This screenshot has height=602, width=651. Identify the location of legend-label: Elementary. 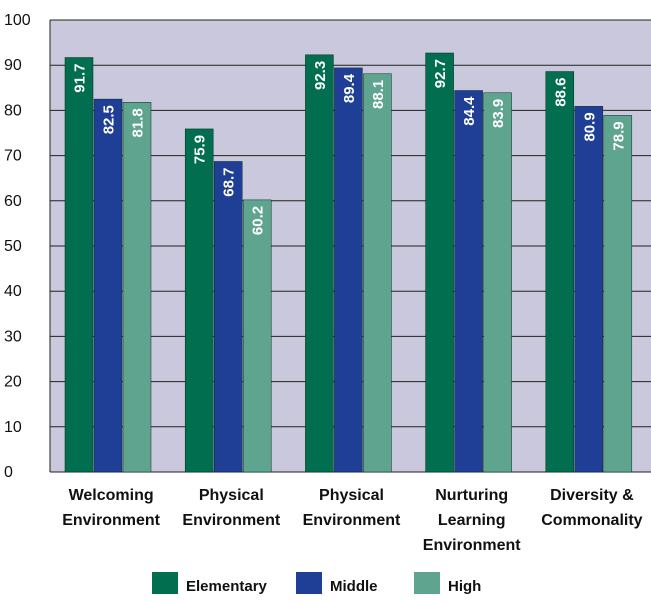
(227, 586).